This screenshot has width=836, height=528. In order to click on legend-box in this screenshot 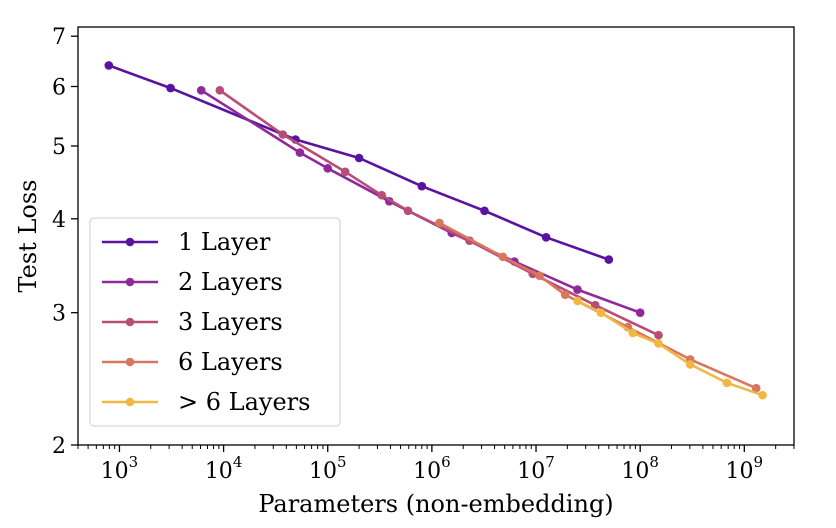, I will do `click(215, 322)`.